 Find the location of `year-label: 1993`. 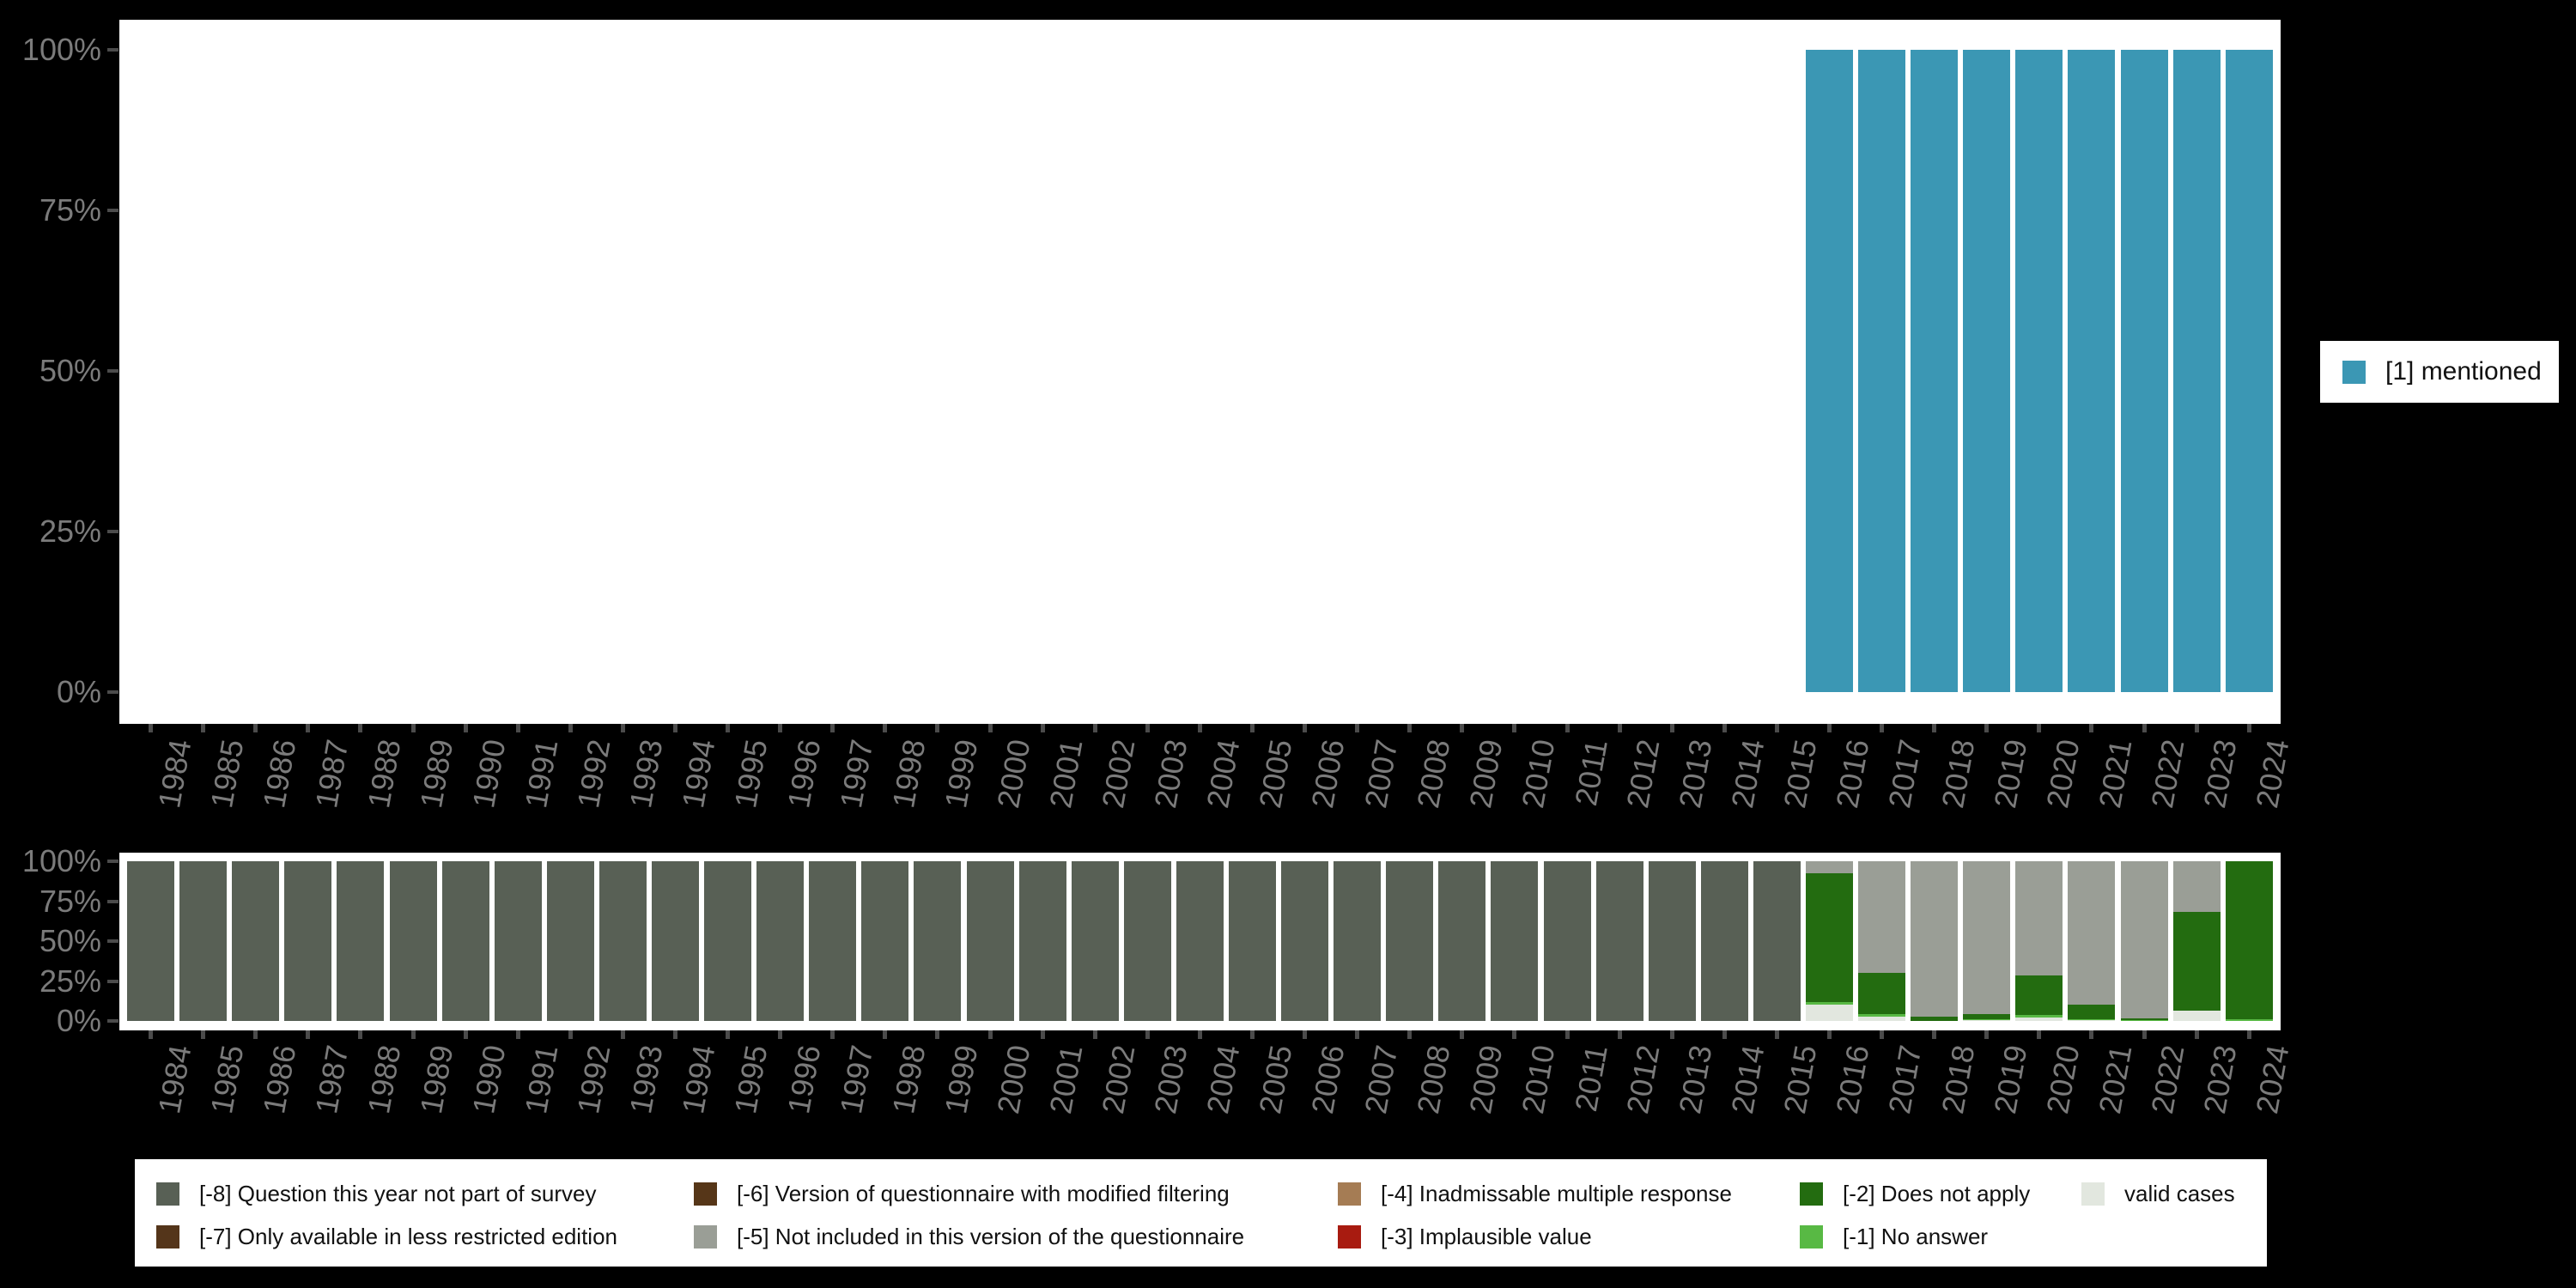

year-label: 1993 is located at coordinates (647, 1079).